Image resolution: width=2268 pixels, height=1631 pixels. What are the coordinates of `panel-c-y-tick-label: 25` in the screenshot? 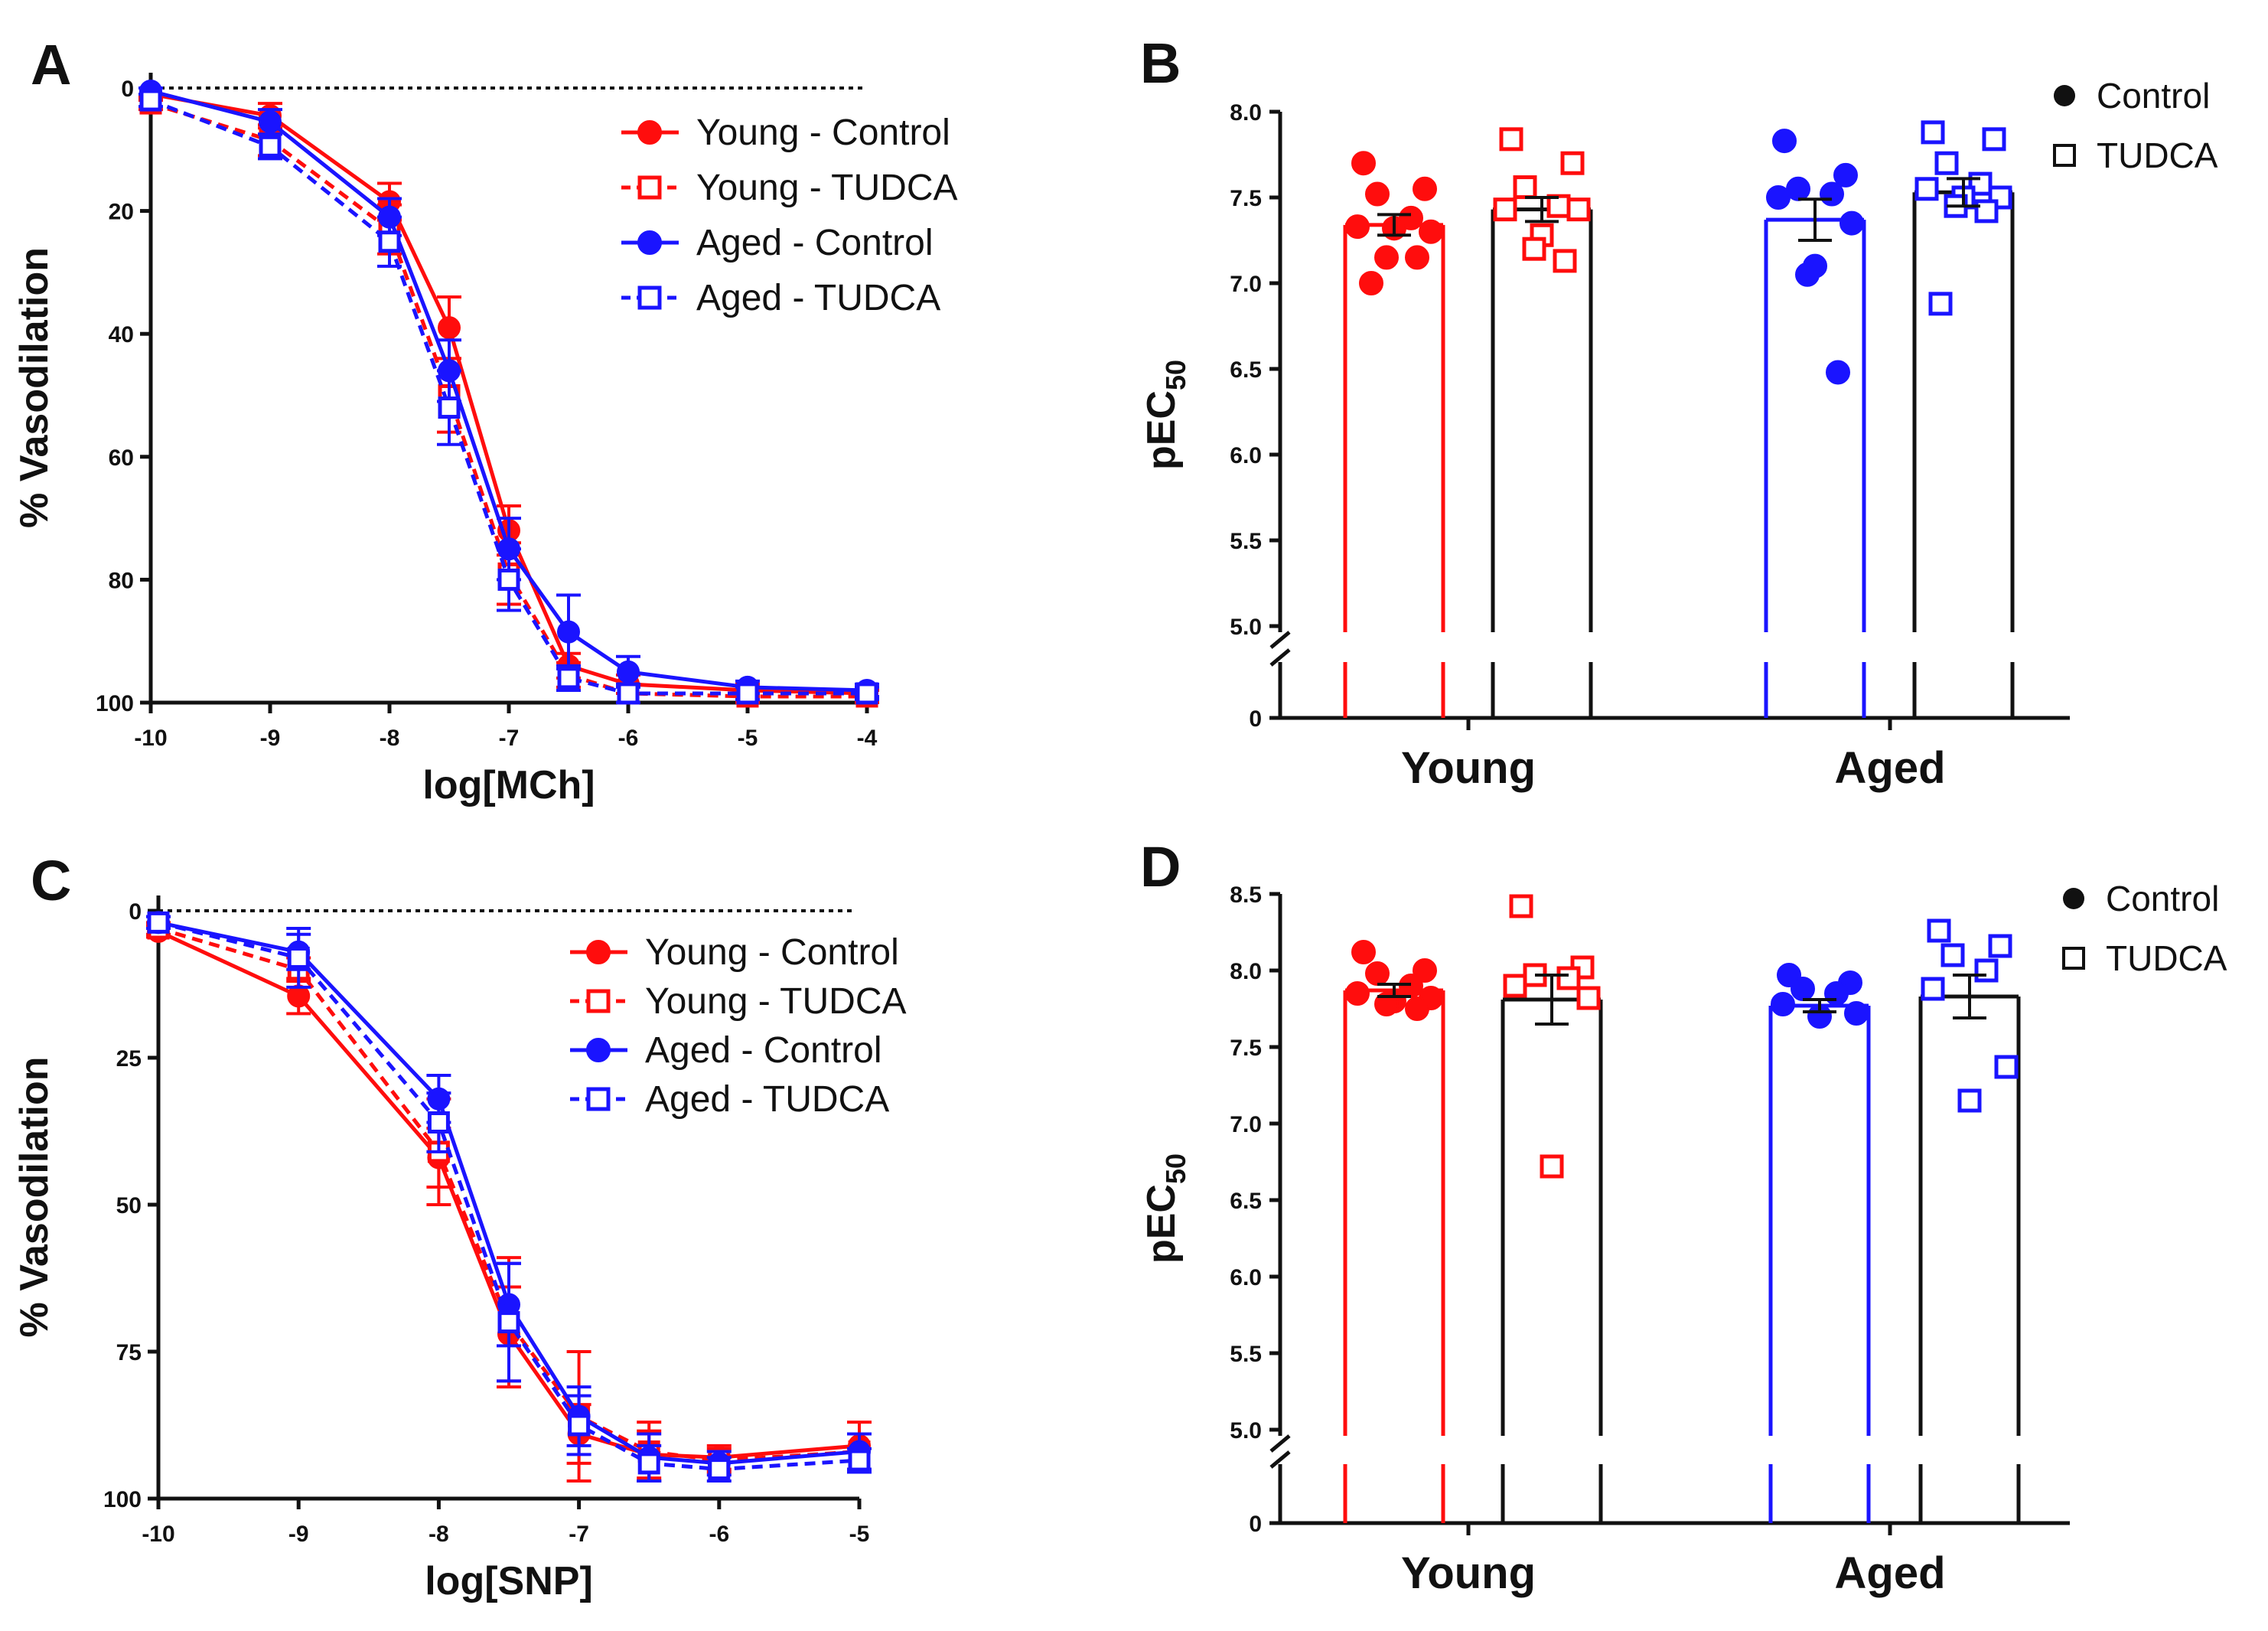 It's located at (129, 1059).